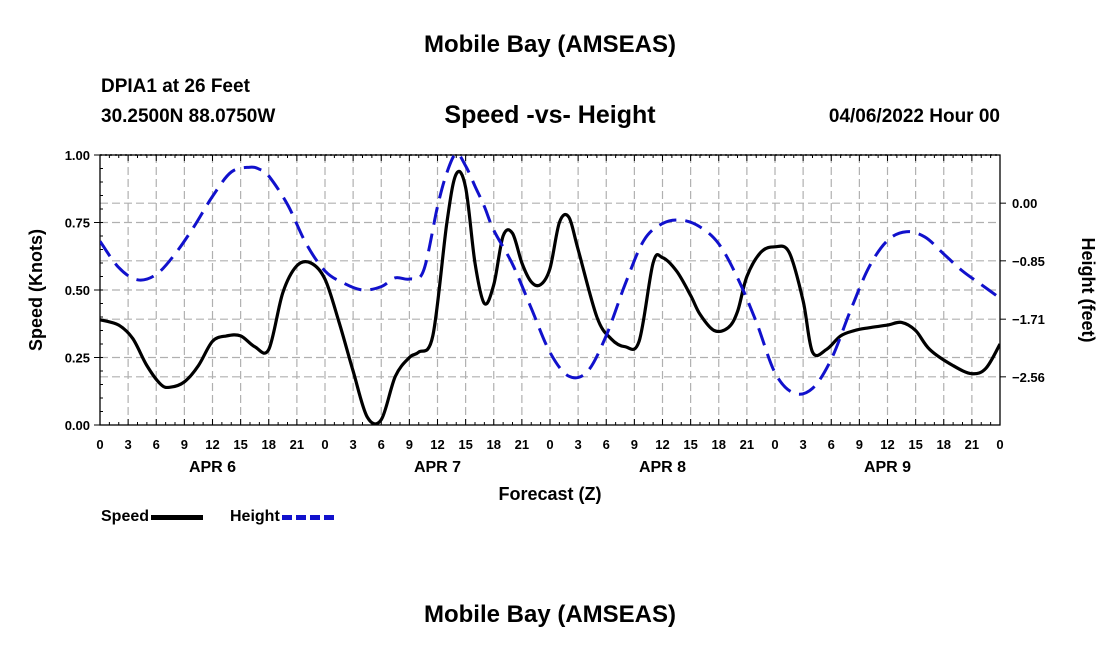  Describe the element at coordinates (1088, 290) in the screenshot. I see `y-axis-right-title: Height (feet)` at that location.